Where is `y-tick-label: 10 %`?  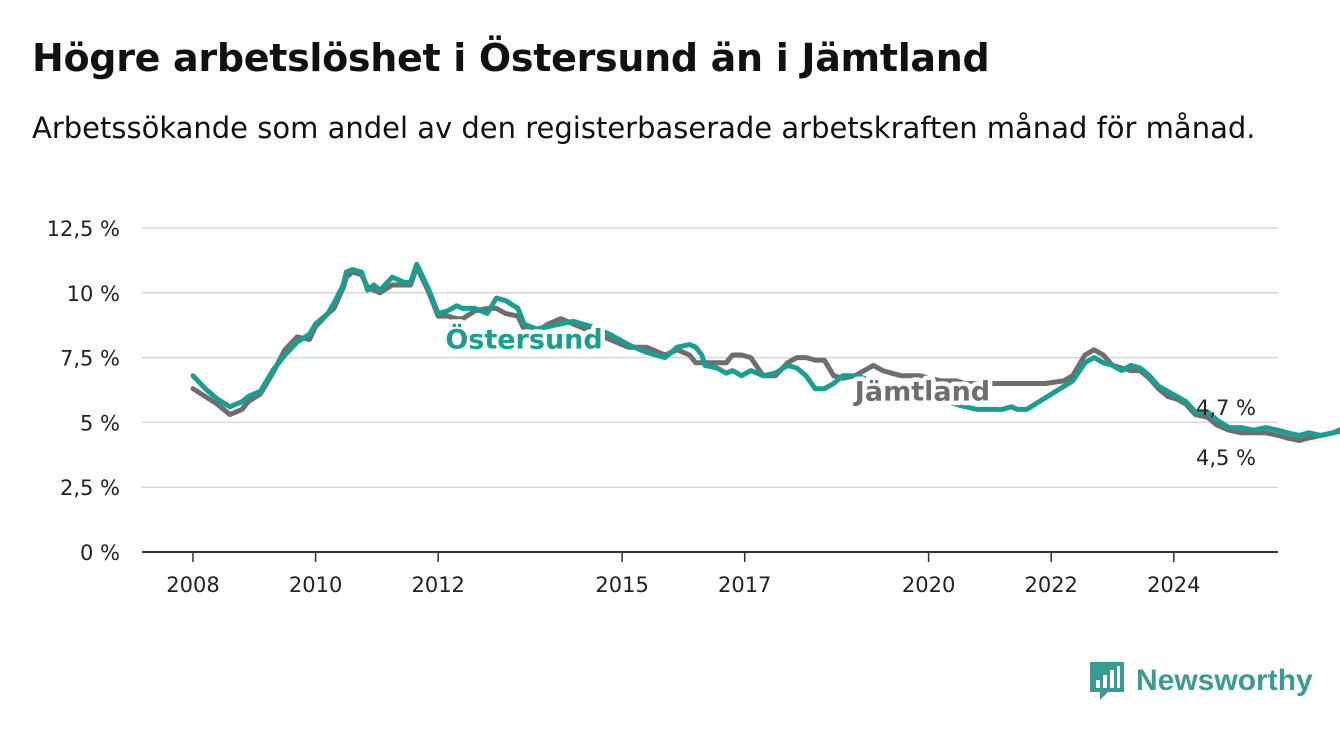
y-tick-label: 10 % is located at coordinates (93, 294).